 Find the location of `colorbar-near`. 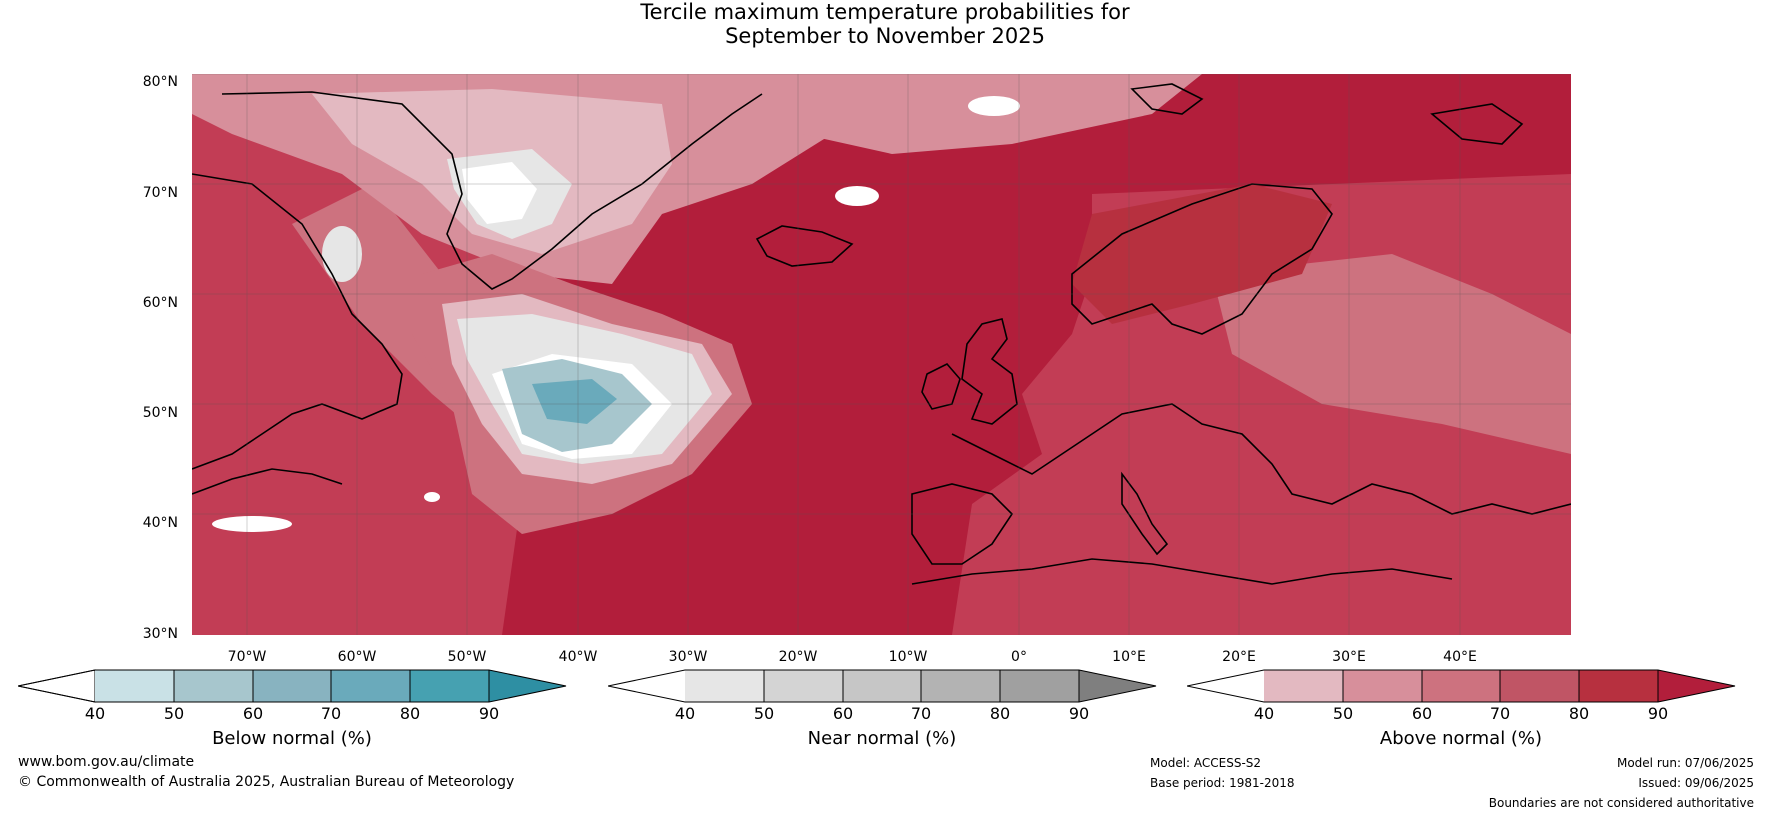

colorbar-near is located at coordinates (882, 686).